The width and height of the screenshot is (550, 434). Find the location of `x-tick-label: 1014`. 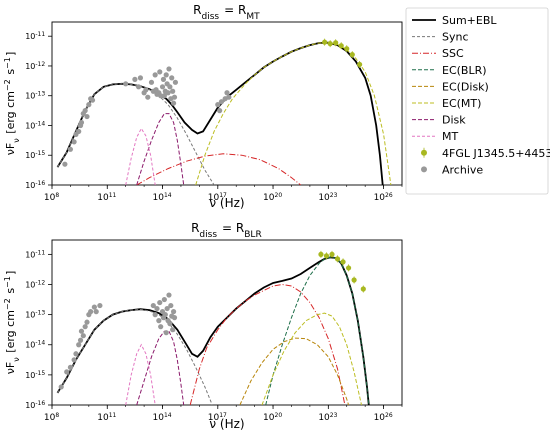

x-tick-label: 1014 is located at coordinates (163, 198).